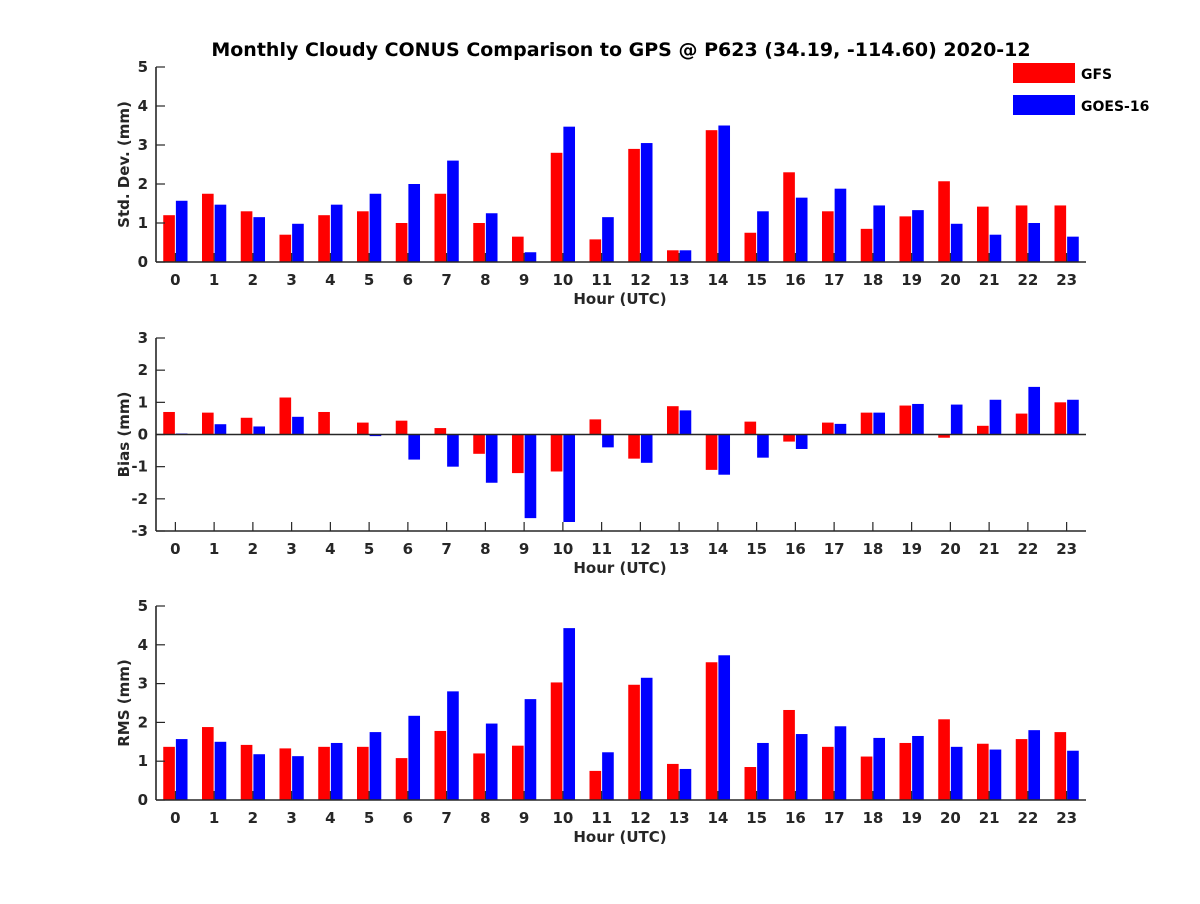  Describe the element at coordinates (291, 280) in the screenshot. I see `std-dev-x-tick-label: 3` at that location.